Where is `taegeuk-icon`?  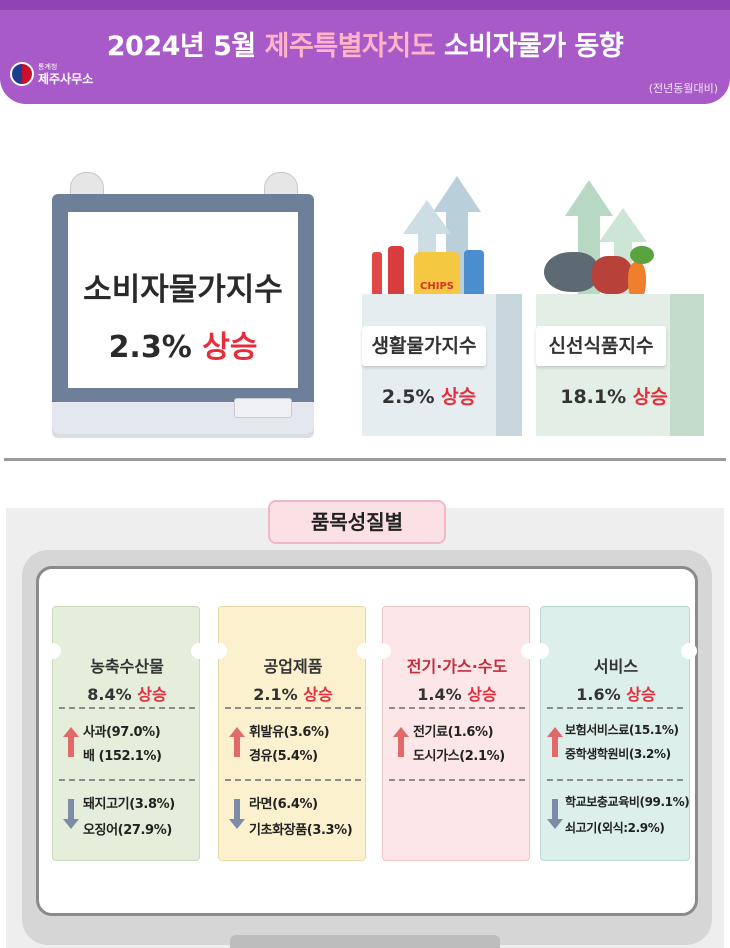
taegeuk-icon is located at coordinates (22, 74).